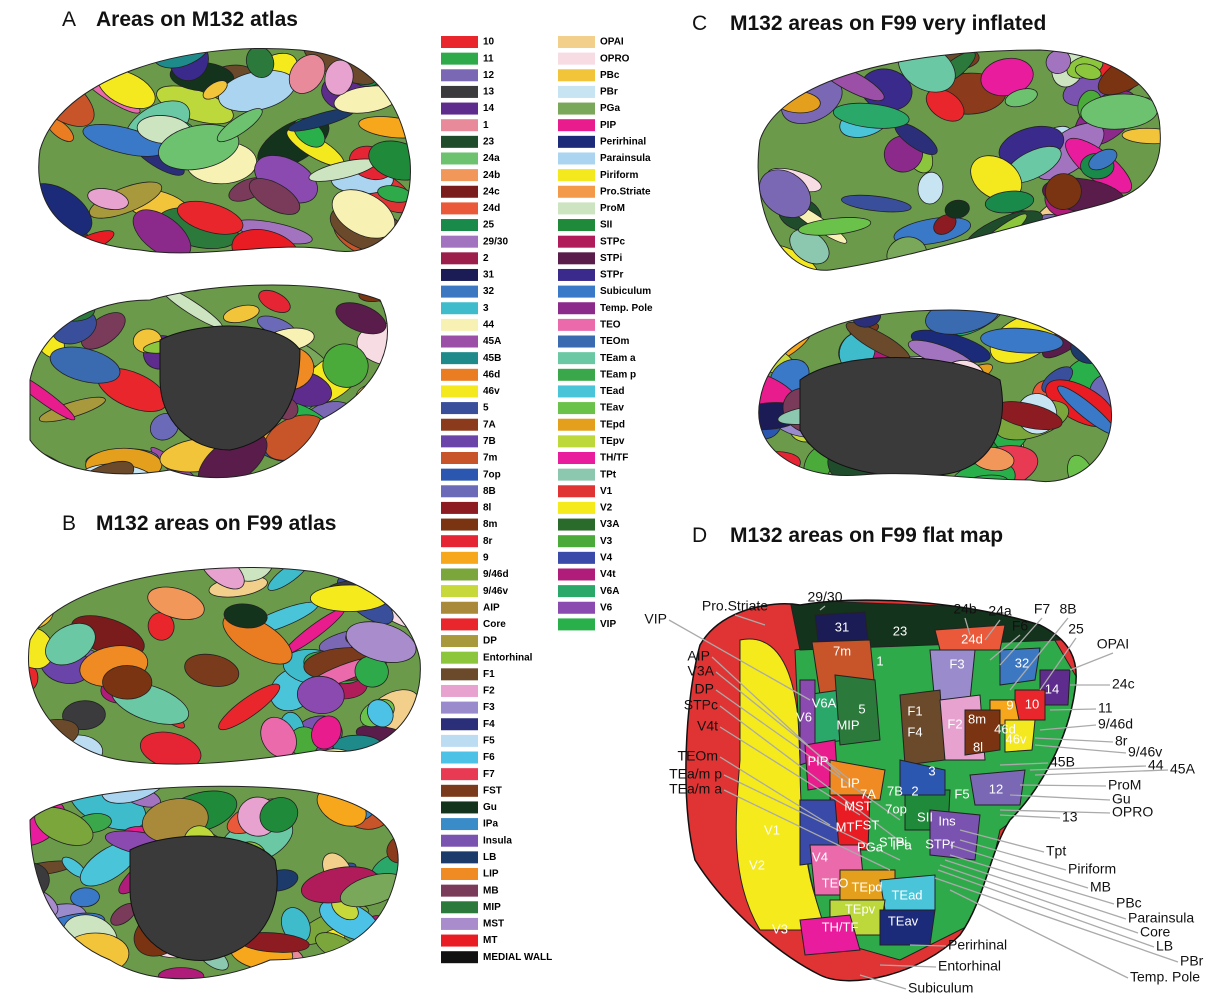  What do you see at coordinates (701, 671) in the screenshot?
I see `area-label: V3A` at bounding box center [701, 671].